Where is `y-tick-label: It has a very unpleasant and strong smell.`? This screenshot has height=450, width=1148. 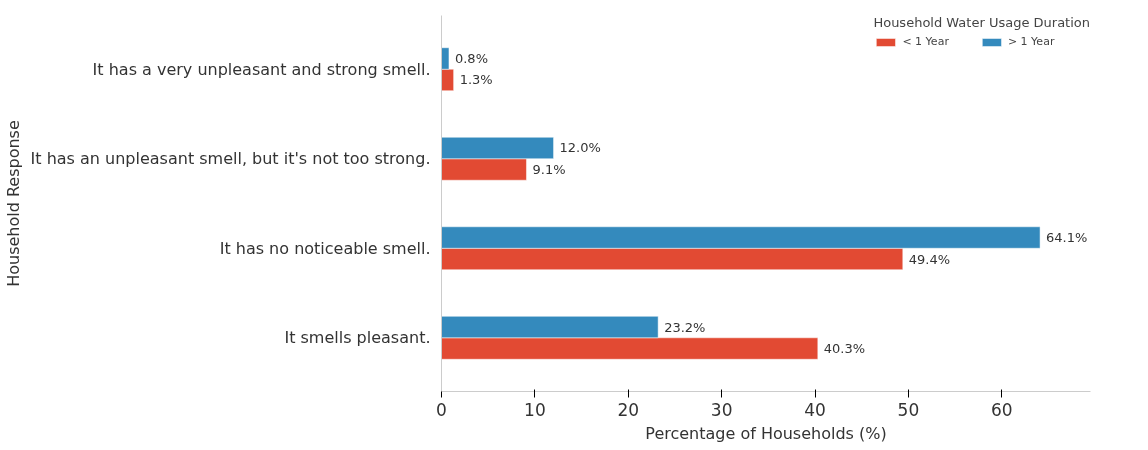
y-tick-label: It has a very unpleasant and strong smell. is located at coordinates (261, 69).